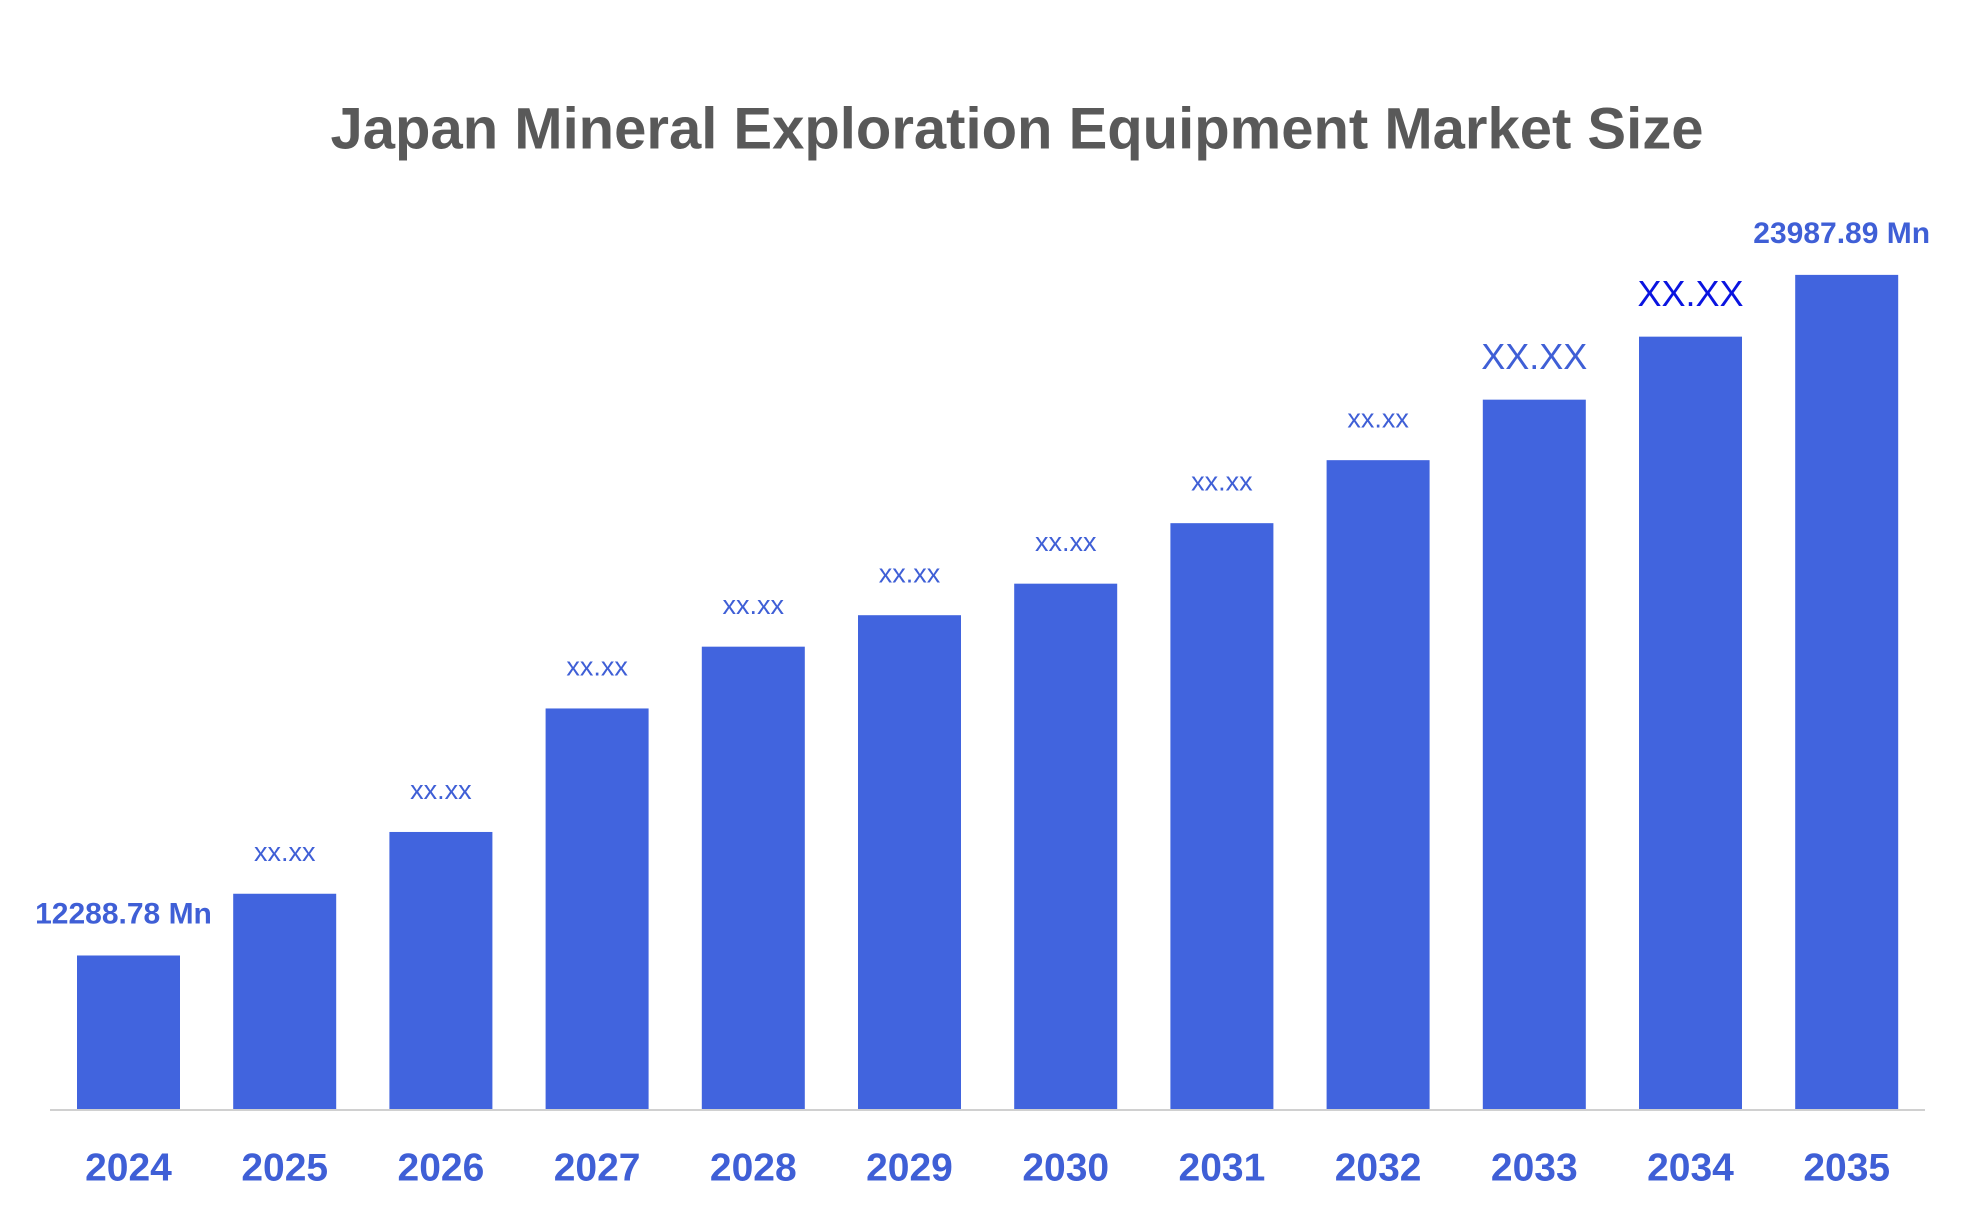 Image resolution: width=1966 pixels, height=1219 pixels. I want to click on value-label: 23987.89 Mn, so click(1841, 233).